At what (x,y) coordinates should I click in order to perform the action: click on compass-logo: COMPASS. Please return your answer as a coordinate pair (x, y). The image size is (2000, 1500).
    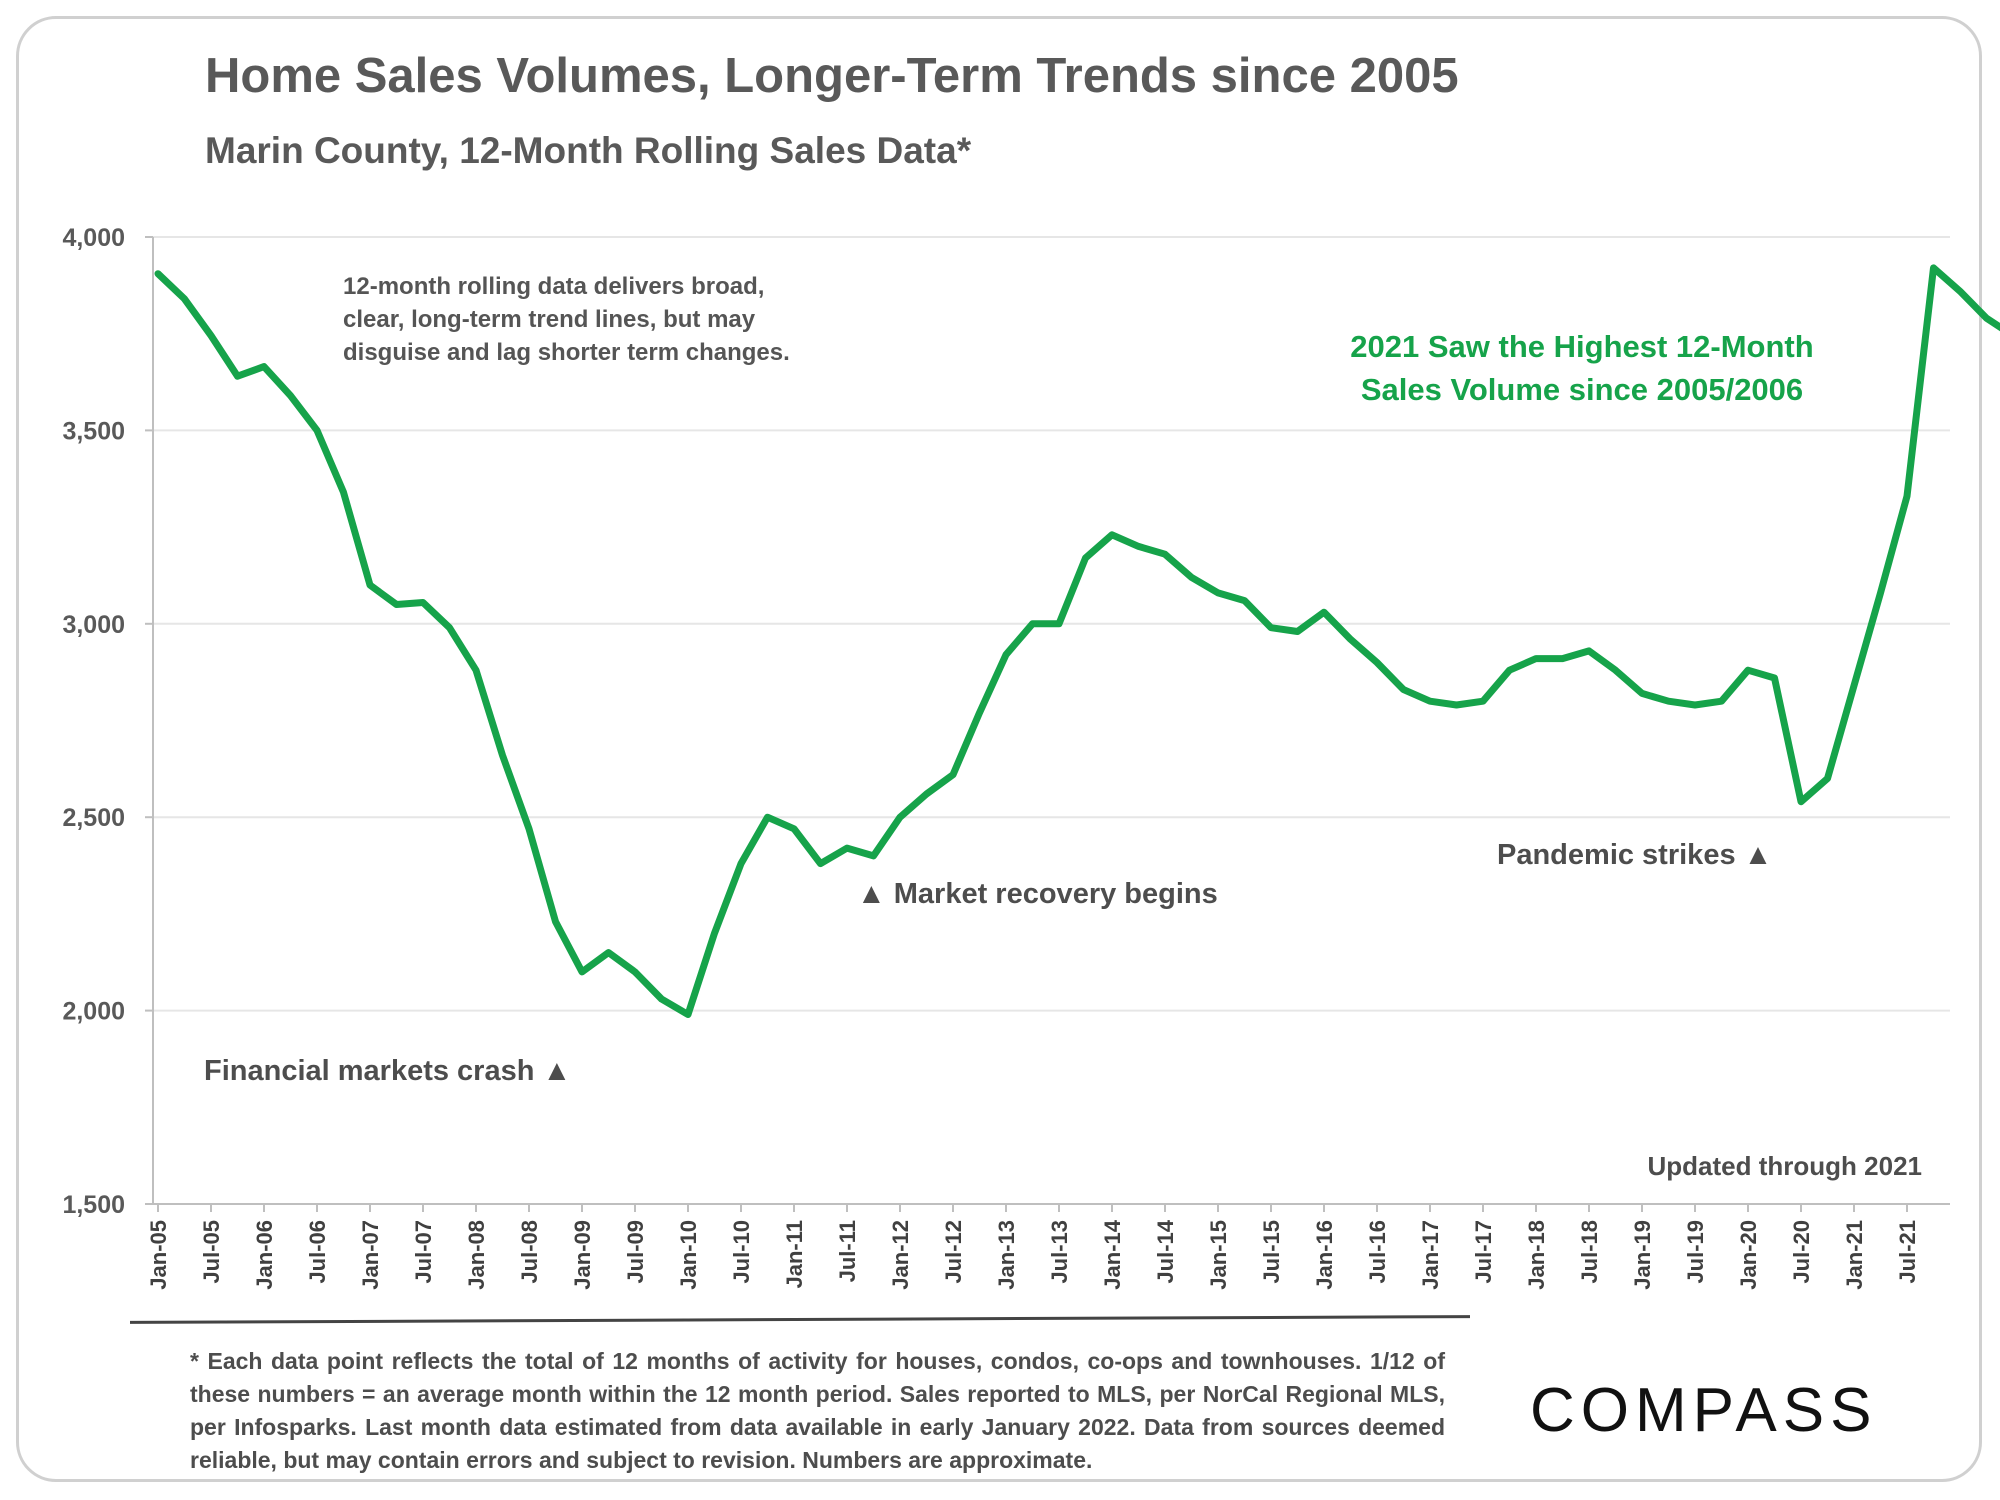
    Looking at the image, I should click on (1704, 1410).